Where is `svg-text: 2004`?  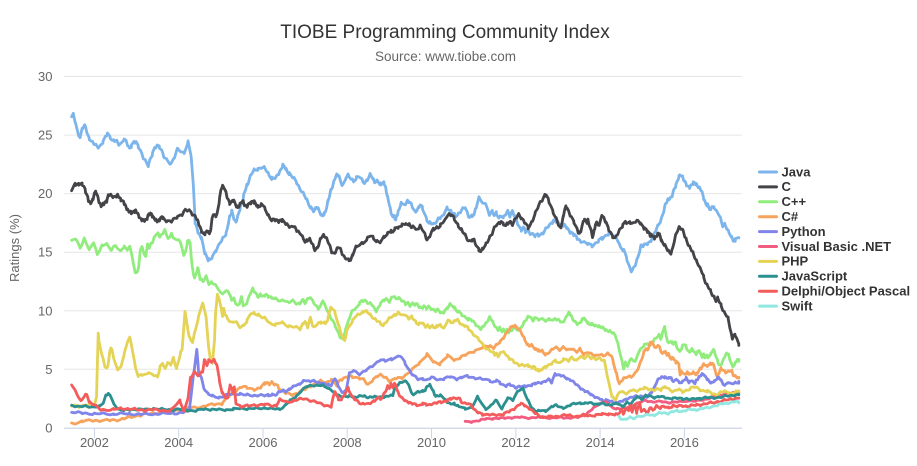
svg-text: 2004 is located at coordinates (178, 442).